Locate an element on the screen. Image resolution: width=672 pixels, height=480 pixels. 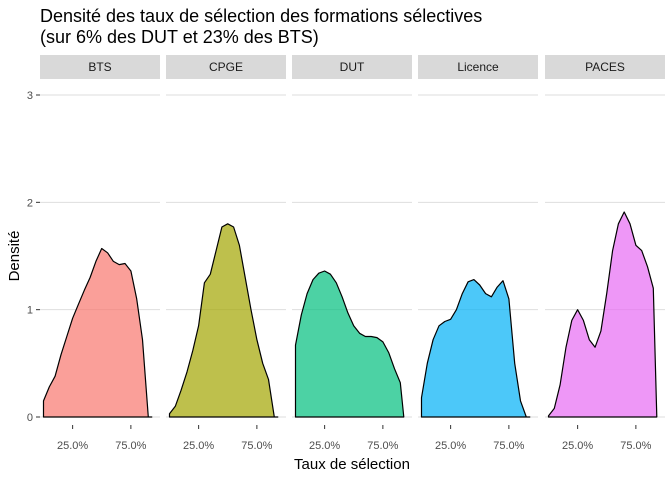
facet-panel-licence: Licence 25.0% 75.0% is located at coordinates (478, 253).